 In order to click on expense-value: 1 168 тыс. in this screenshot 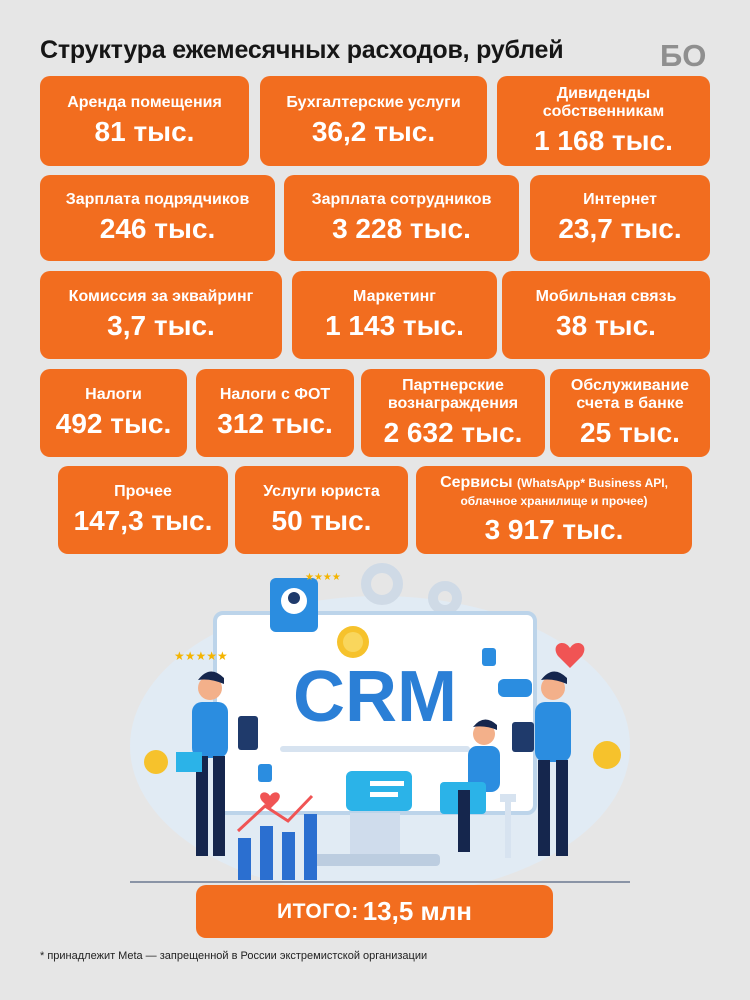, I will do `click(603, 140)`.